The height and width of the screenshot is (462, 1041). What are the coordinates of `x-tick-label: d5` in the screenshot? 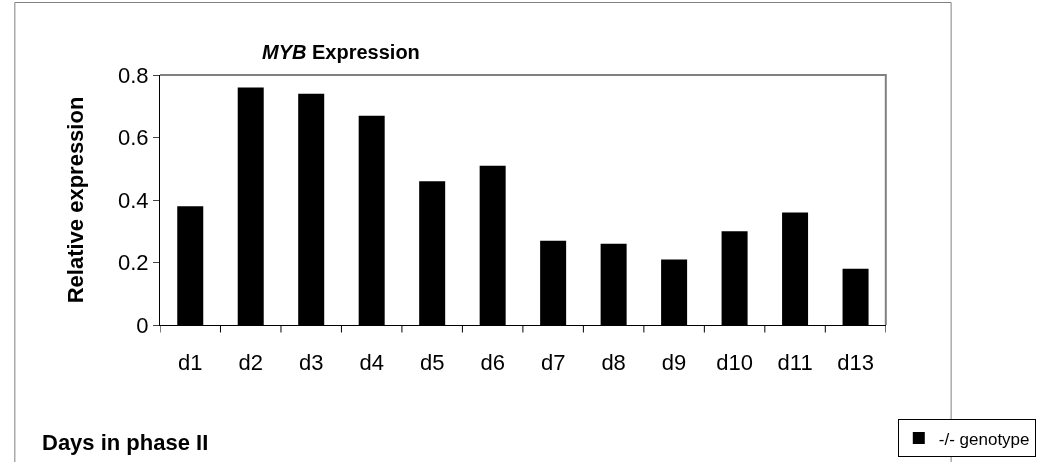 It's located at (432, 363).